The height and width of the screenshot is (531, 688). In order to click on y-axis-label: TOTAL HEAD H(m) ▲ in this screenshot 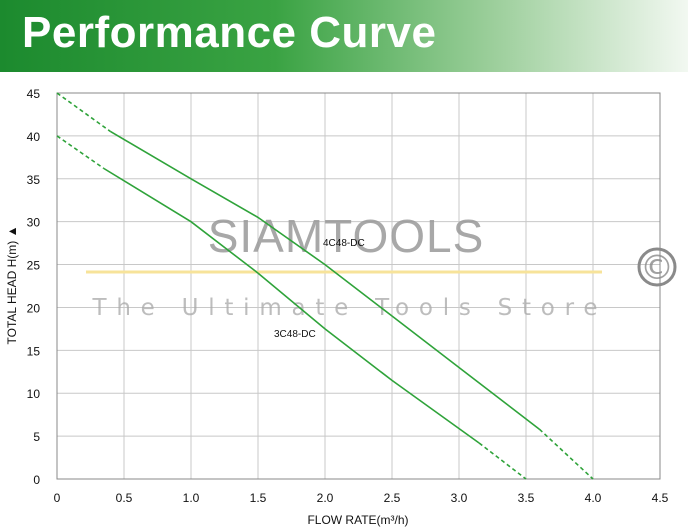, I will do `click(12, 285)`.